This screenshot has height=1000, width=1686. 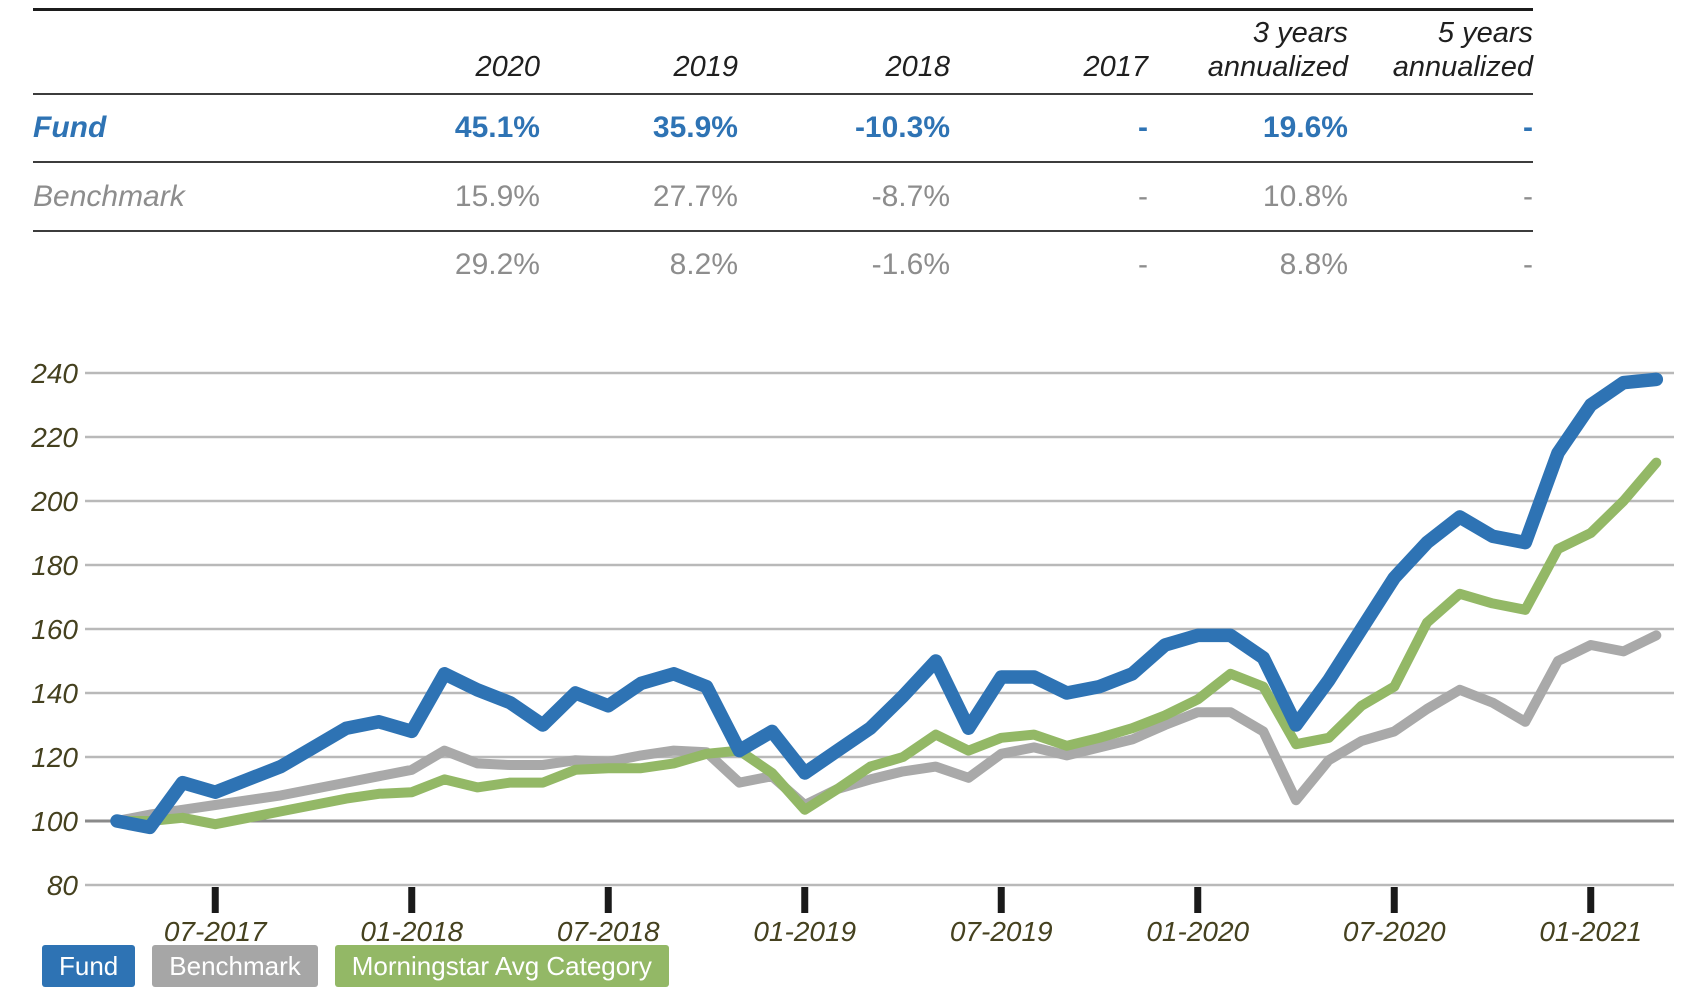 What do you see at coordinates (54, 565) in the screenshot?
I see `y-axis-label: 180` at bounding box center [54, 565].